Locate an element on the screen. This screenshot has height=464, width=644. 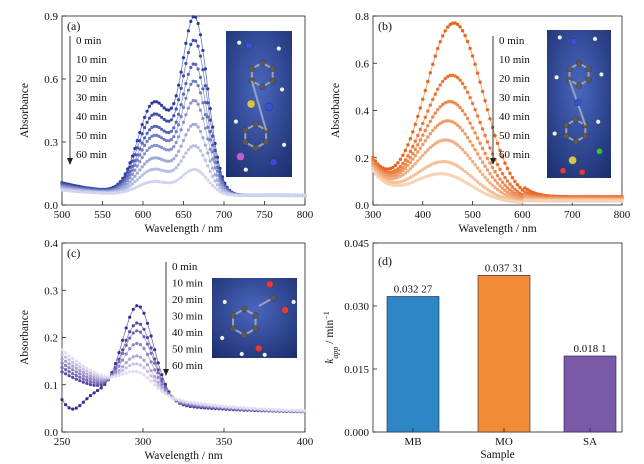
x-axis-label: Wavelength / nm is located at coordinates (497, 229).